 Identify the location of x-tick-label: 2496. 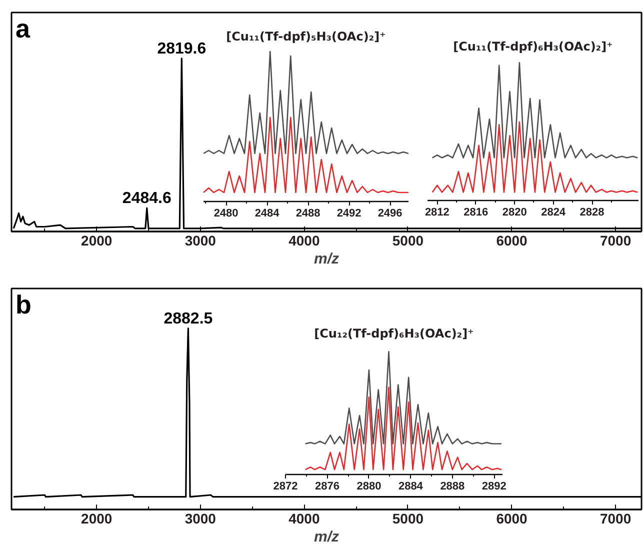
(390, 214).